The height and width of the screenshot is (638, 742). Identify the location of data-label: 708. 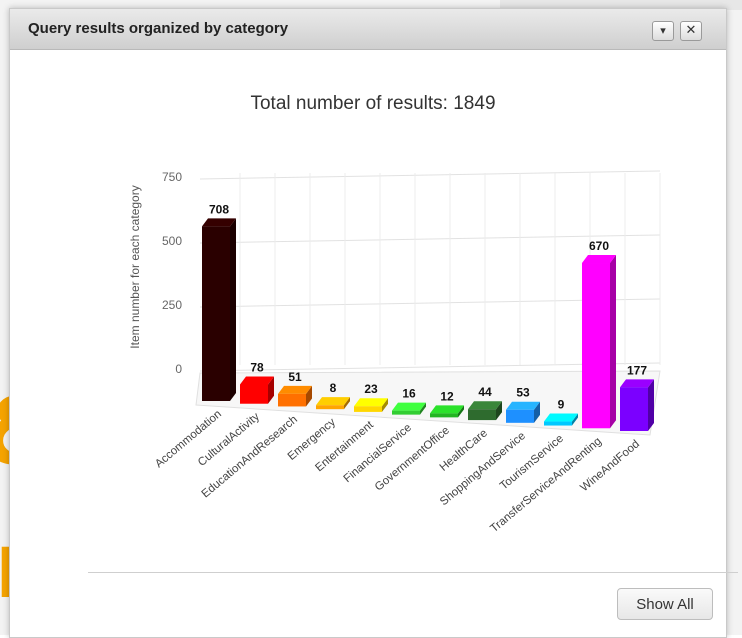
(219, 209).